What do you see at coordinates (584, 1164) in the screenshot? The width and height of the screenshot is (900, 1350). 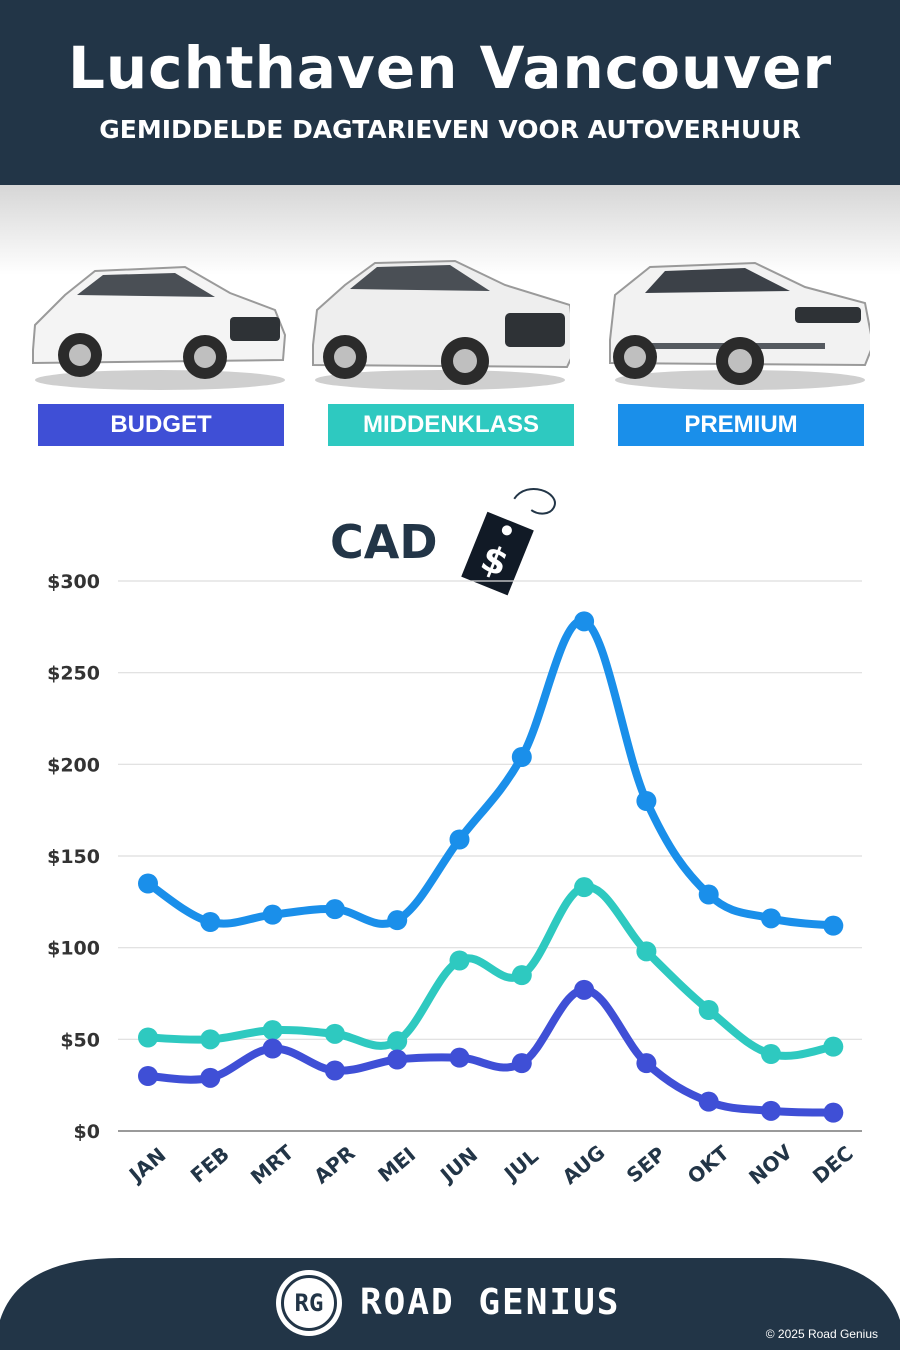 I see `x-tick-label: AUG` at bounding box center [584, 1164].